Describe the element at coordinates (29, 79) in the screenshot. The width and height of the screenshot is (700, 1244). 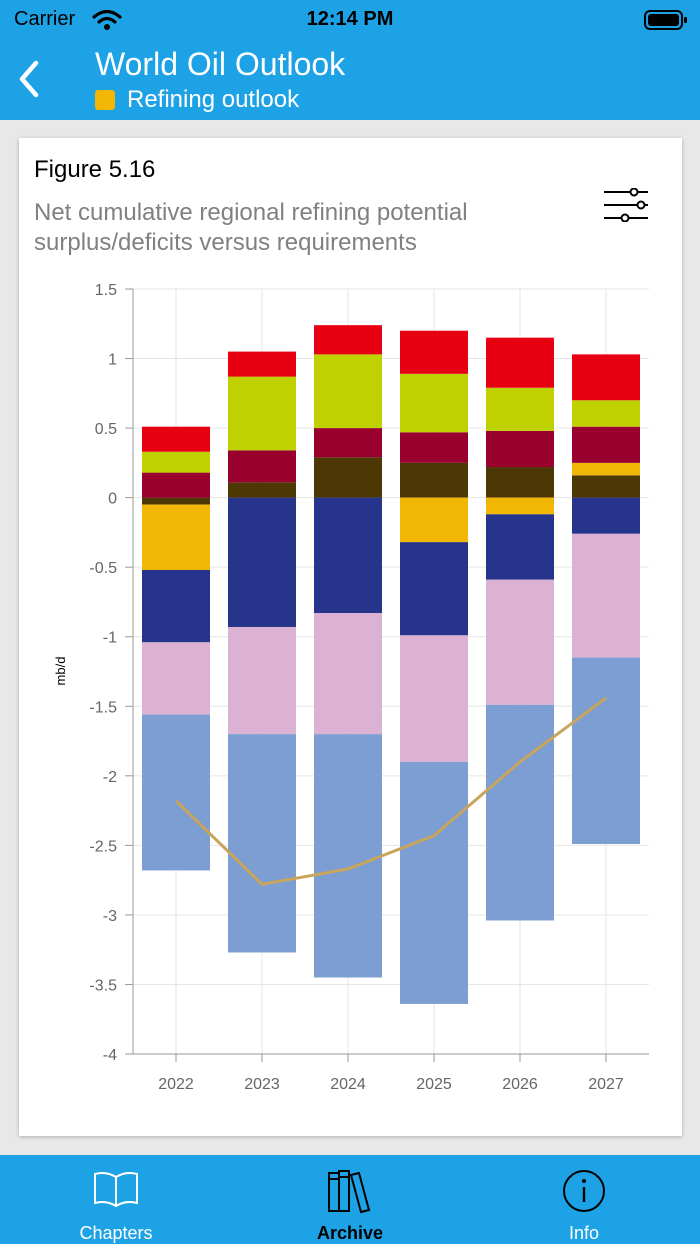
I see `back-chevron-icon` at that location.